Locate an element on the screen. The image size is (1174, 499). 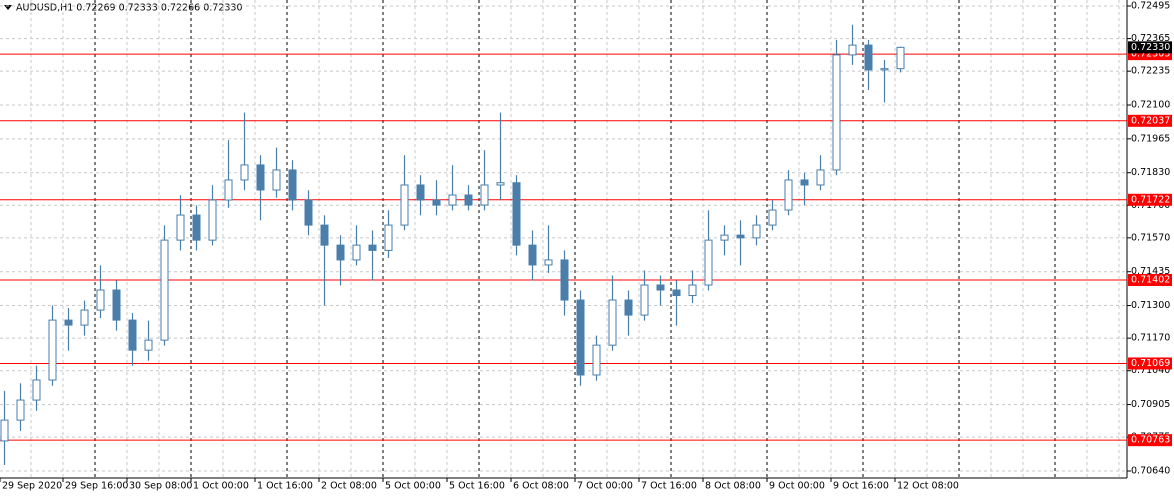
level-label: 0.71069 is located at coordinates (1150, 363).